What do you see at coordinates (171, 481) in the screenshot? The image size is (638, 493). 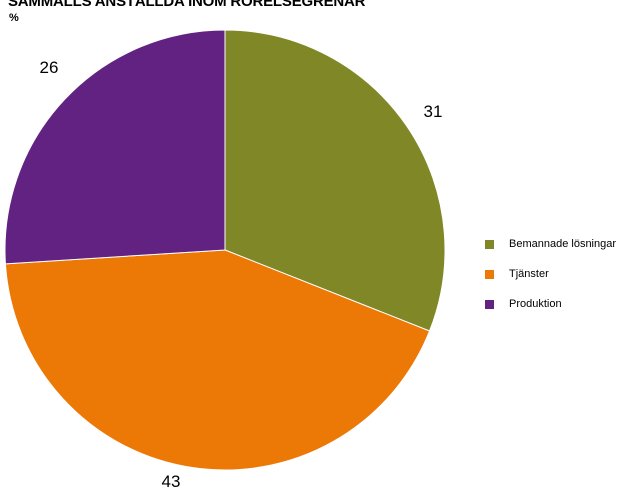 I see `slice-value-label: 43` at bounding box center [171, 481].